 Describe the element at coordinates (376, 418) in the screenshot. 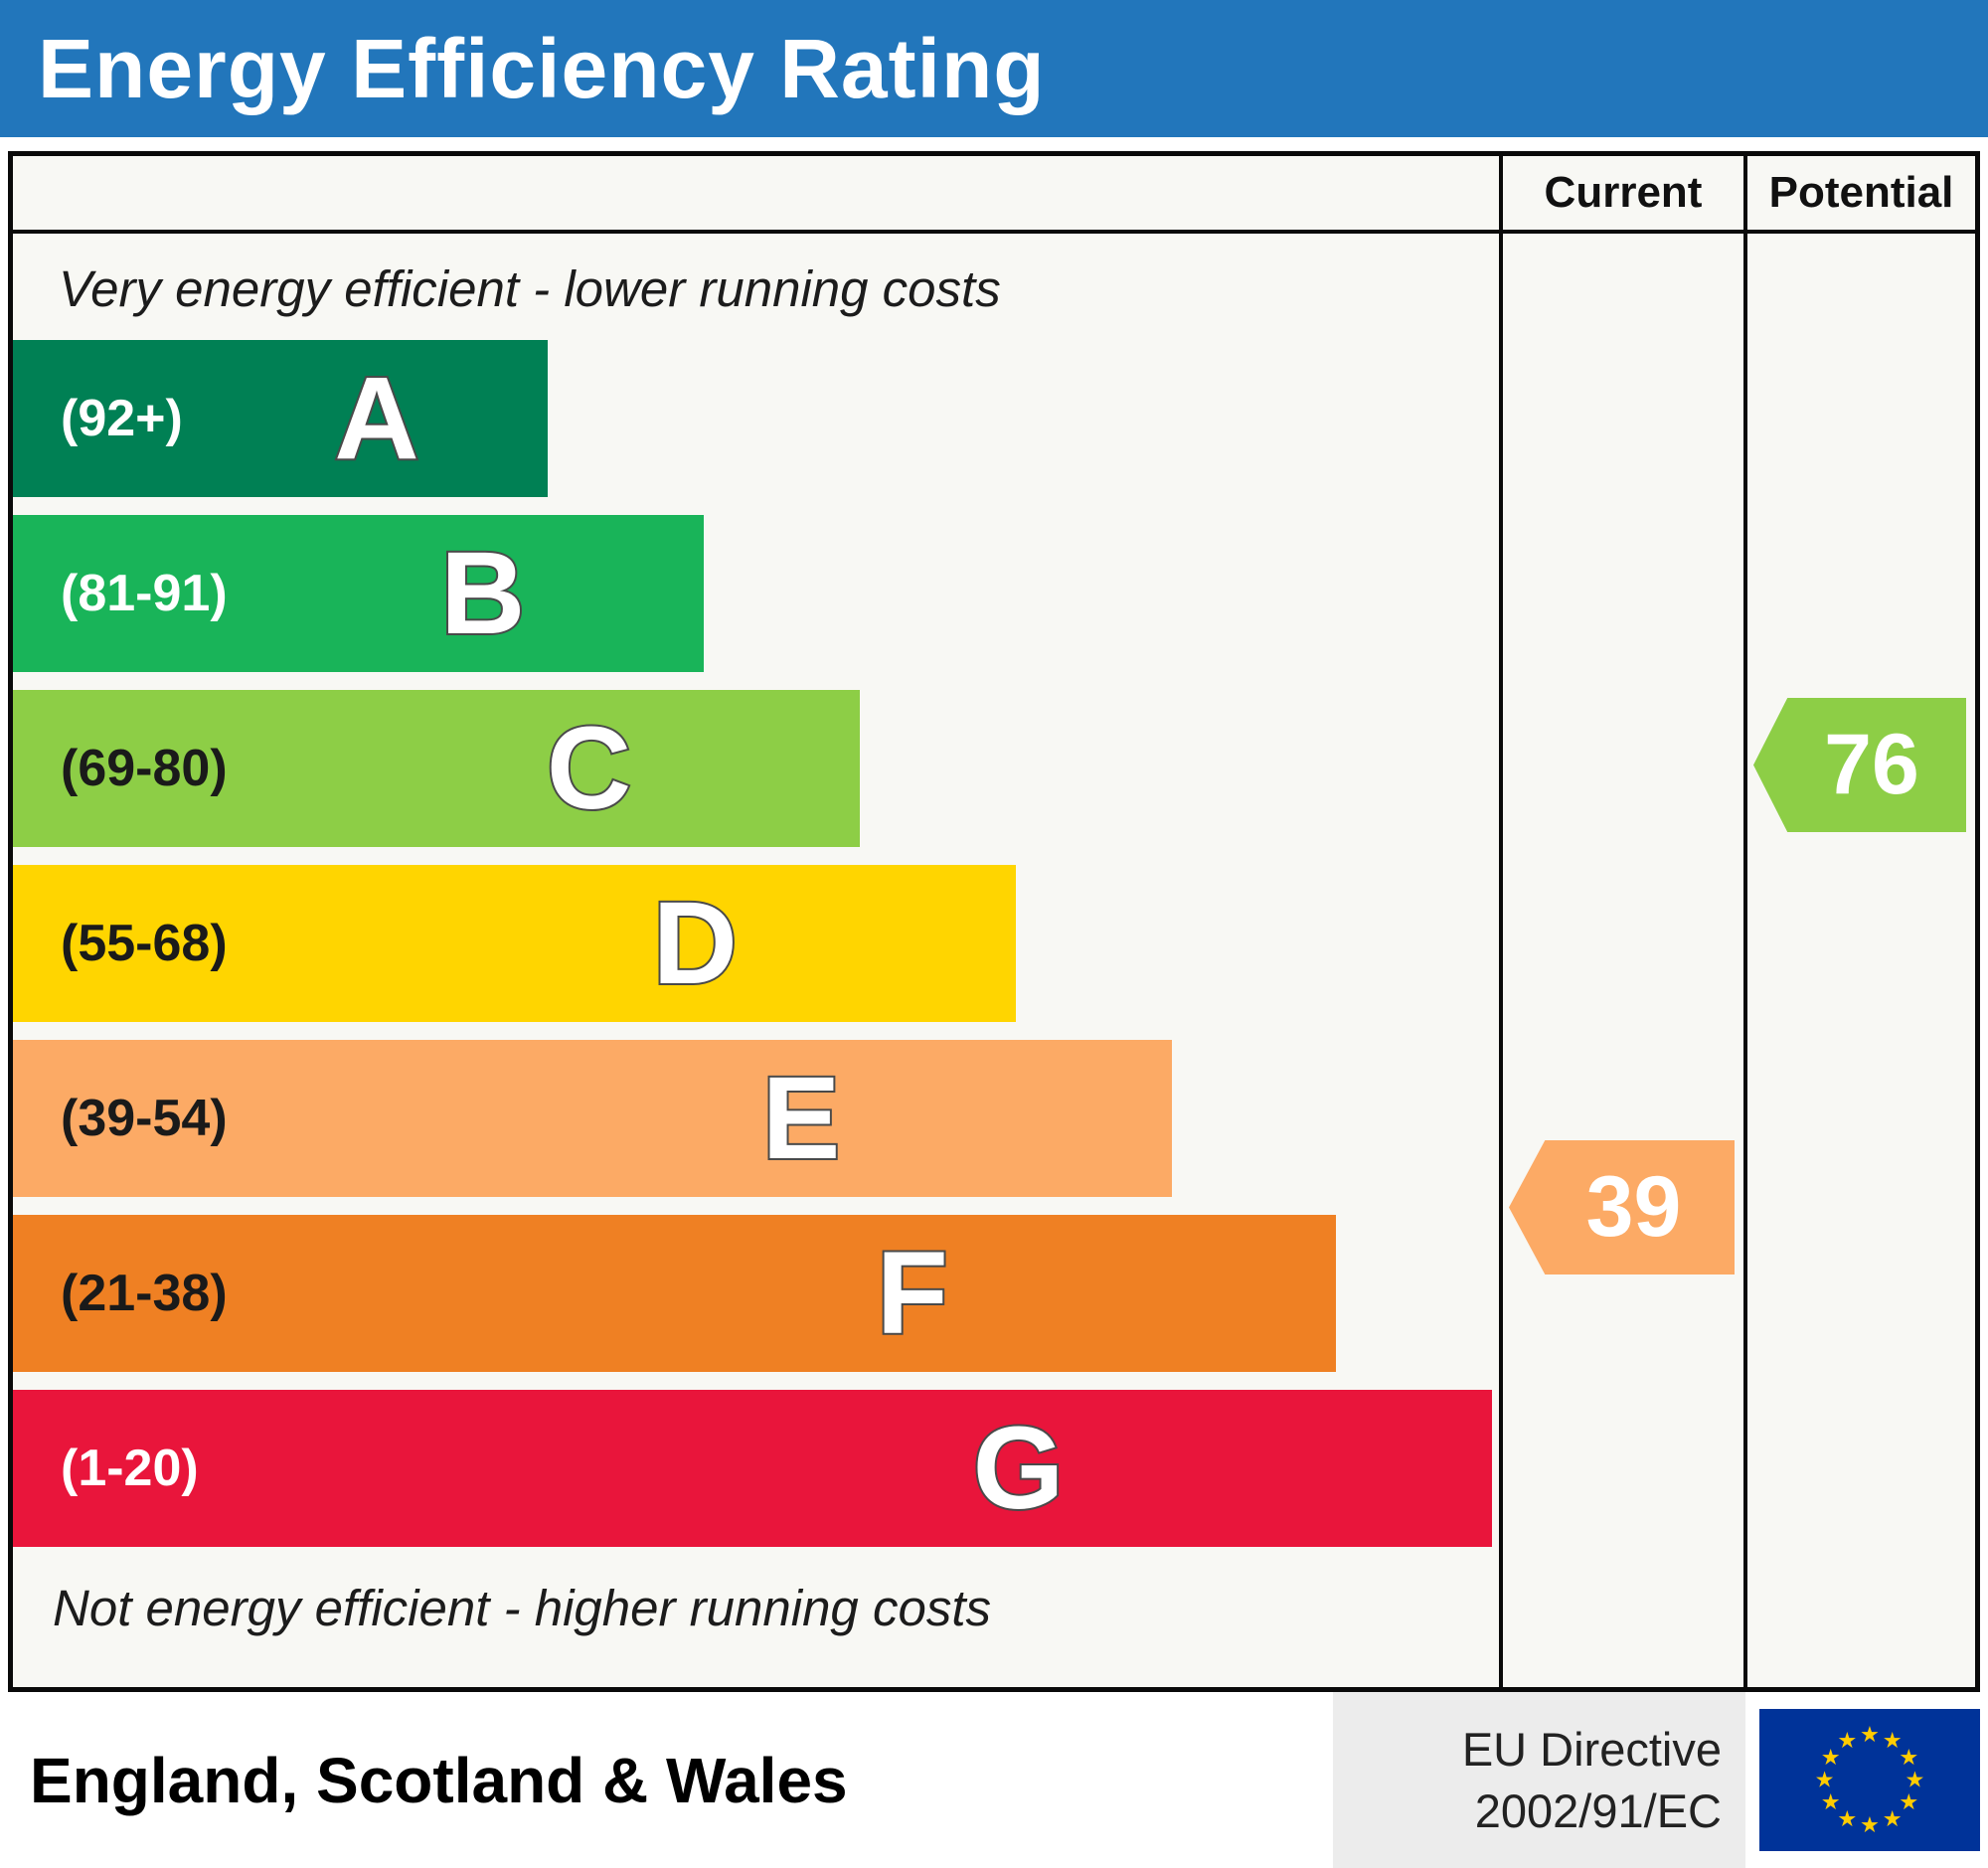

I see `band-letter: A` at that location.